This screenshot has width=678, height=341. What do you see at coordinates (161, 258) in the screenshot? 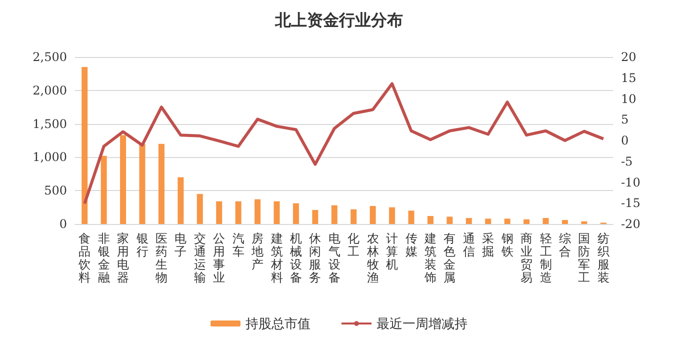
I see `x-tick-label: 医药生物` at bounding box center [161, 258].